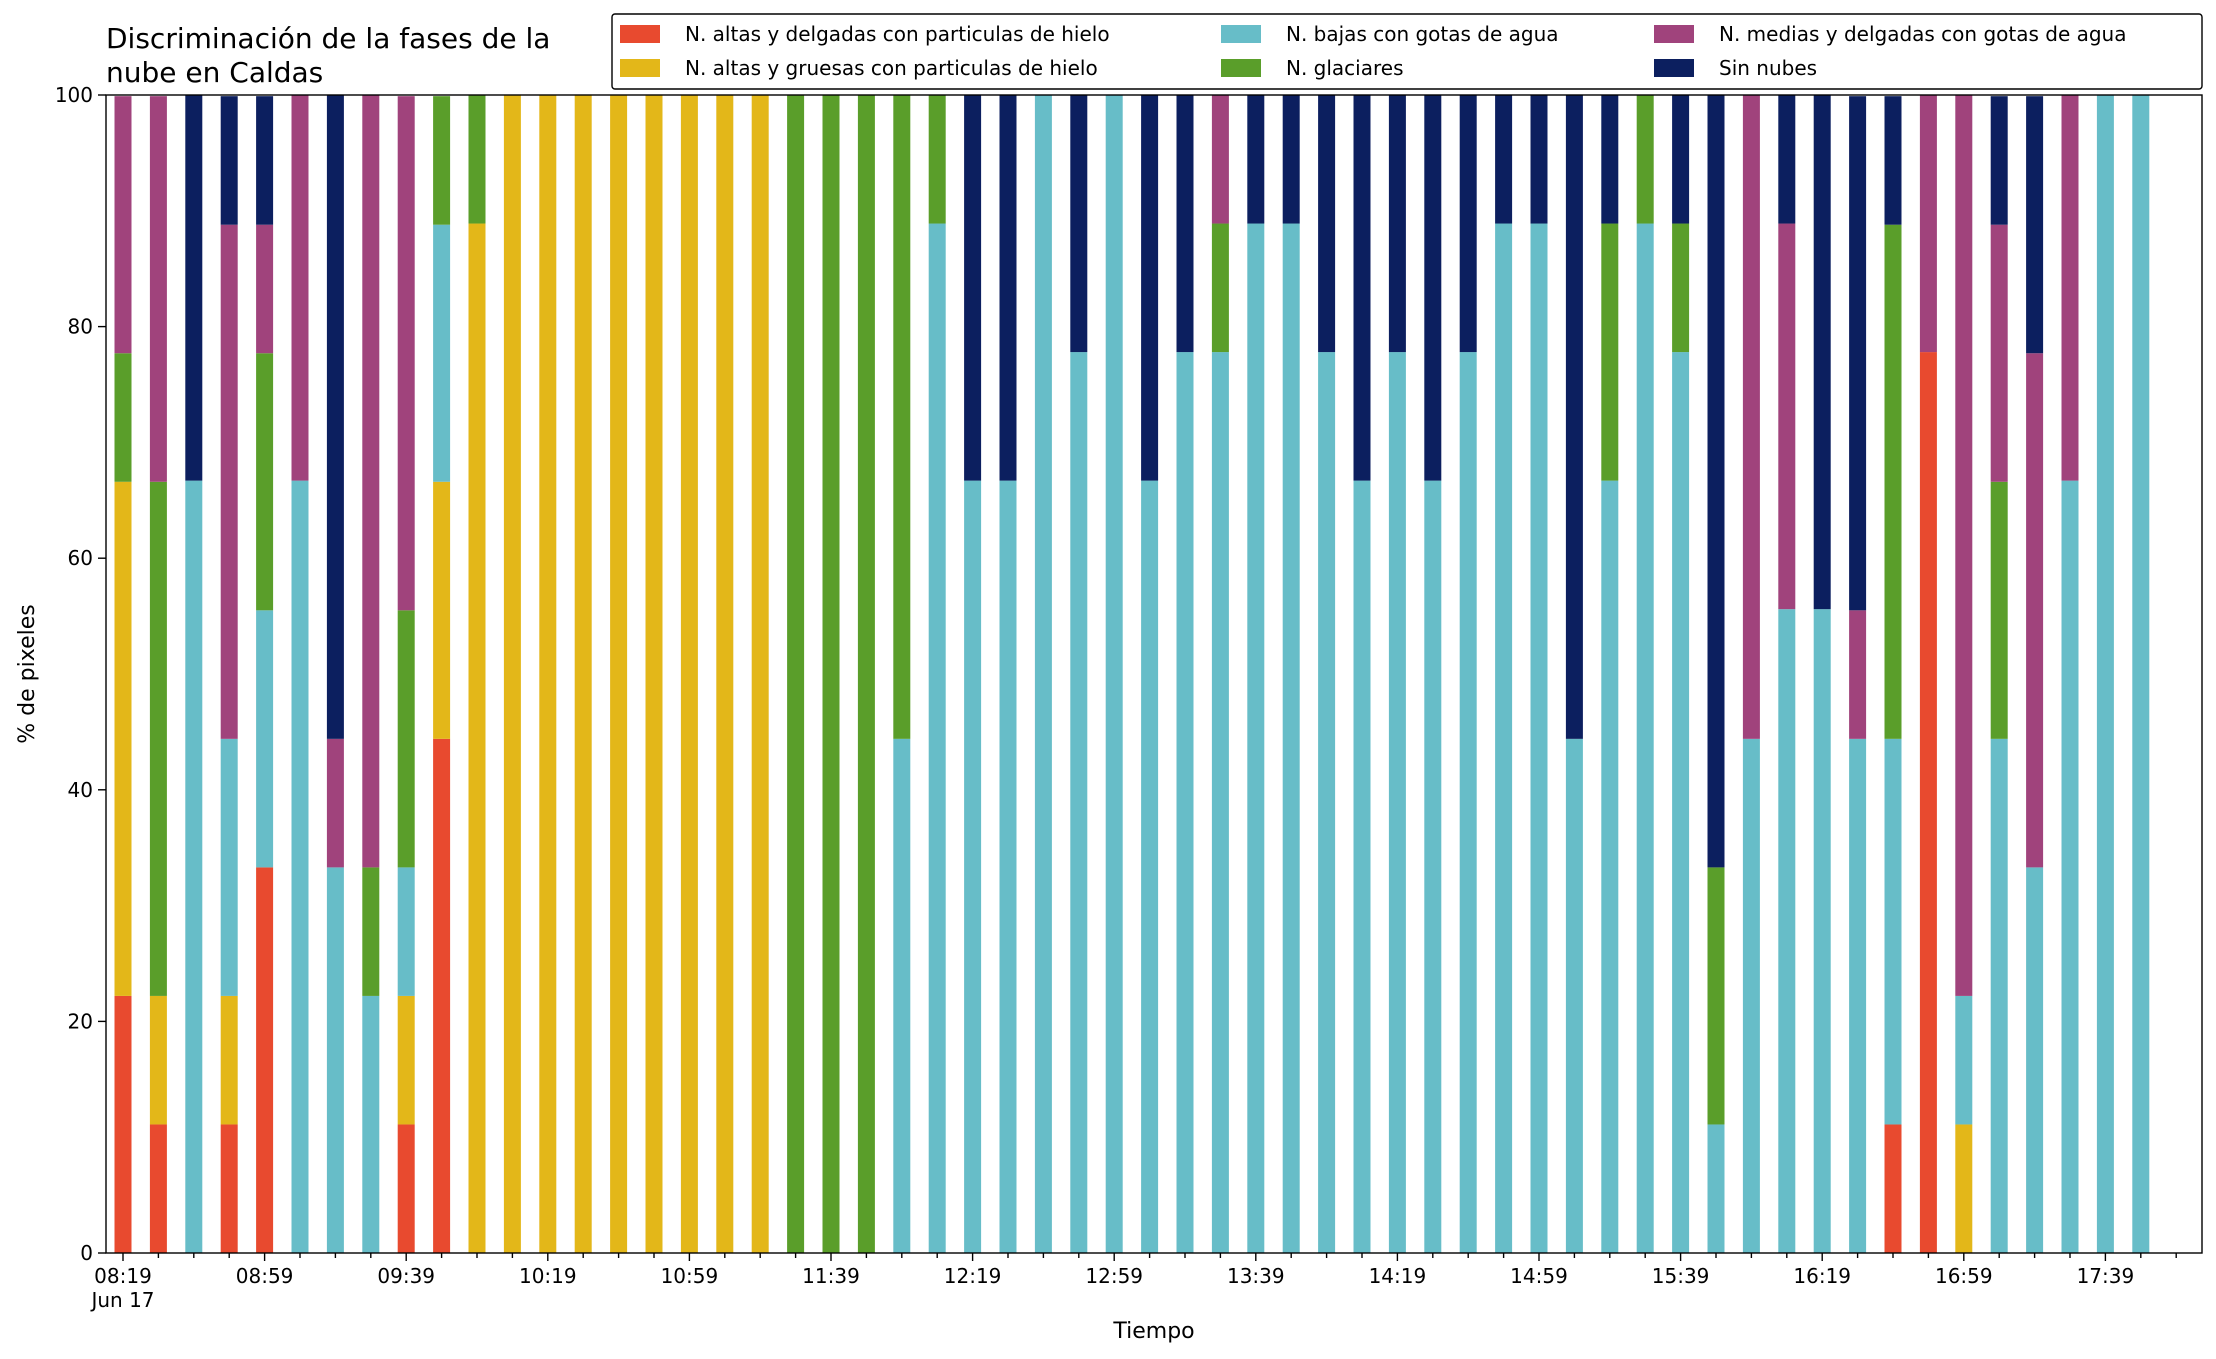 Image resolution: width=2216 pixels, height=1359 pixels. What do you see at coordinates (690, 1276) in the screenshot?
I see `x-tick-label: 10:59` at bounding box center [690, 1276].